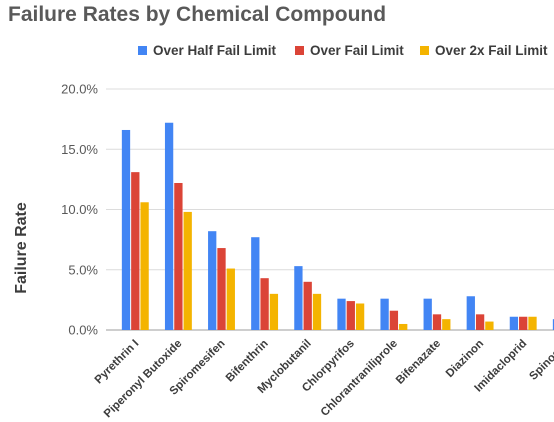 The image size is (554, 422). Describe the element at coordinates (143, 379) in the screenshot. I see `x-tick-label: Piperonyl Butoxide` at that location.